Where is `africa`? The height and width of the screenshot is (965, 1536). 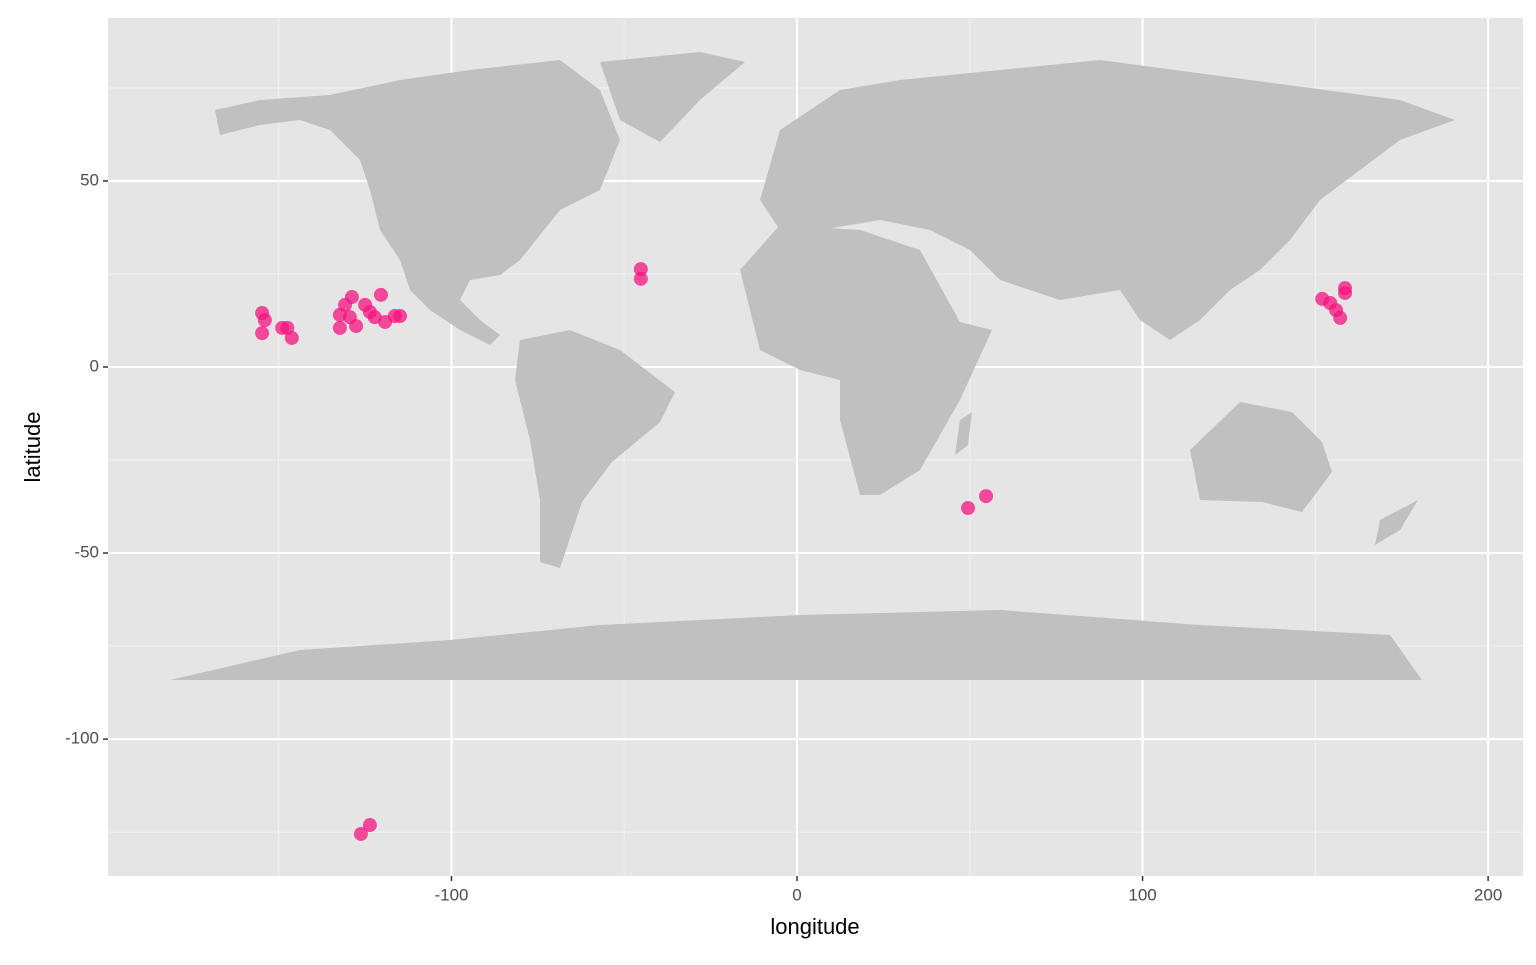
africa is located at coordinates (866, 360).